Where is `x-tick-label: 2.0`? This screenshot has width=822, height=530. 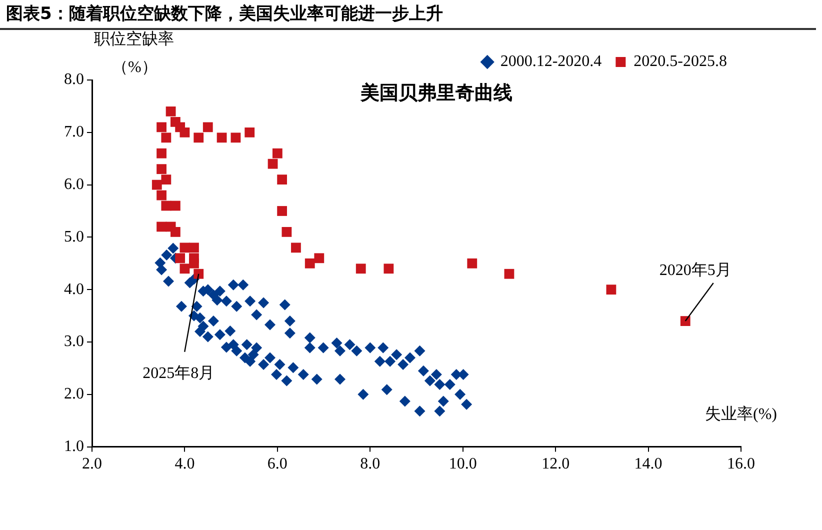
x-tick-label: 2.0 is located at coordinates (92, 464).